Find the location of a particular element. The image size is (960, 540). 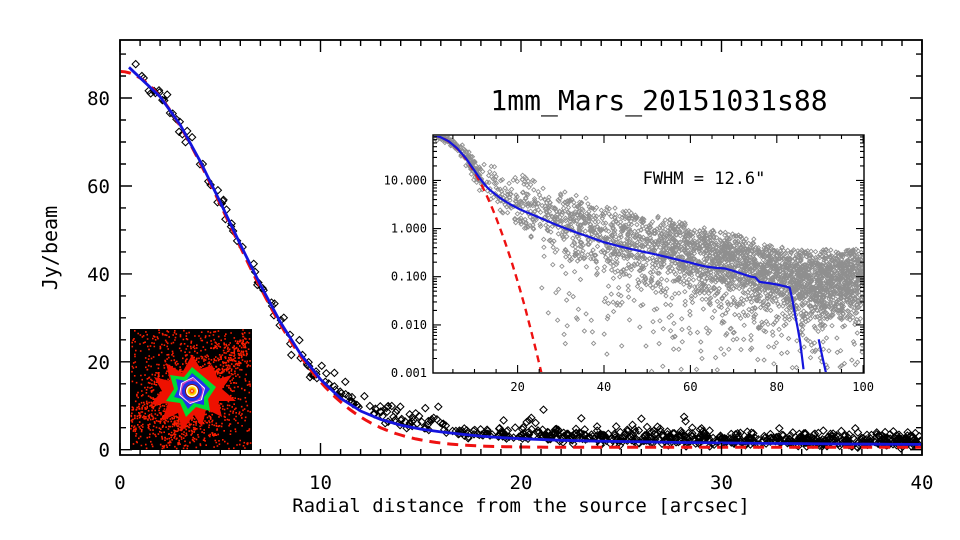

svg-text: 30 is located at coordinates (721, 483).